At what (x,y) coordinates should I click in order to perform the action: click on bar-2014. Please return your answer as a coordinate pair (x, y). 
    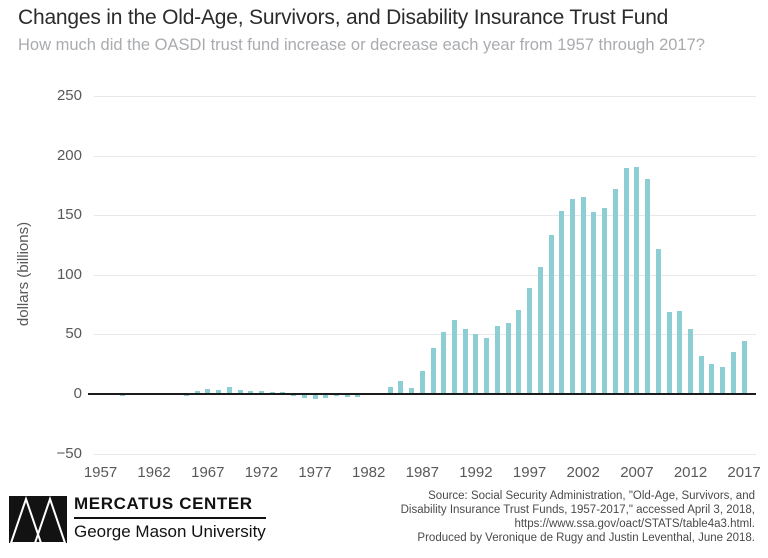
    Looking at the image, I should click on (712, 379).